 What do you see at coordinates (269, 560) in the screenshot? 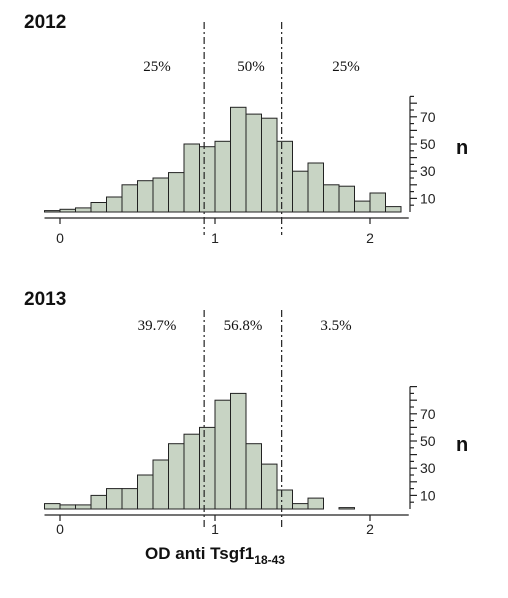
I see `x-axis-label-subscript: 18-43` at bounding box center [269, 560].